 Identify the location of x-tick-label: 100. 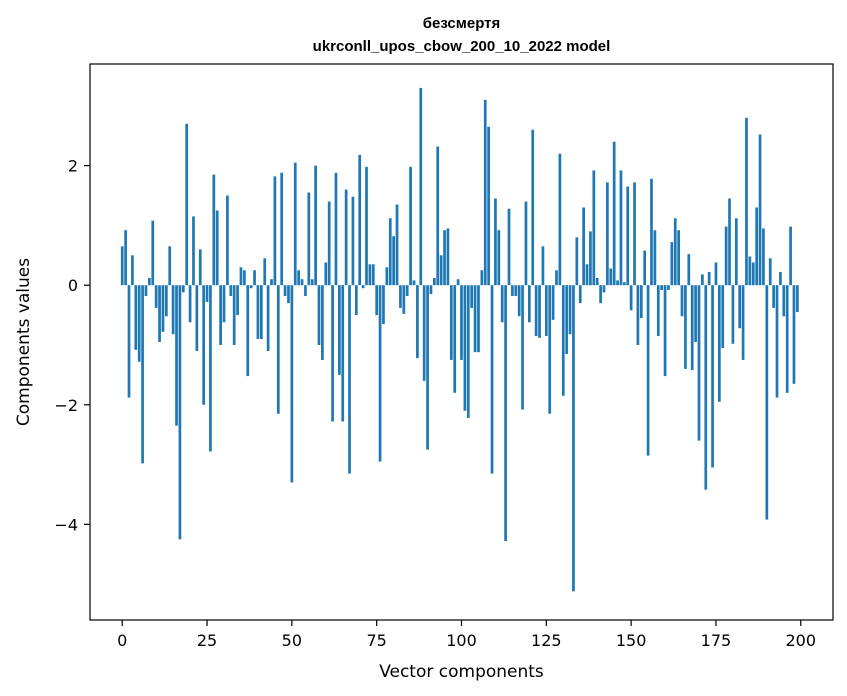
(461, 640).